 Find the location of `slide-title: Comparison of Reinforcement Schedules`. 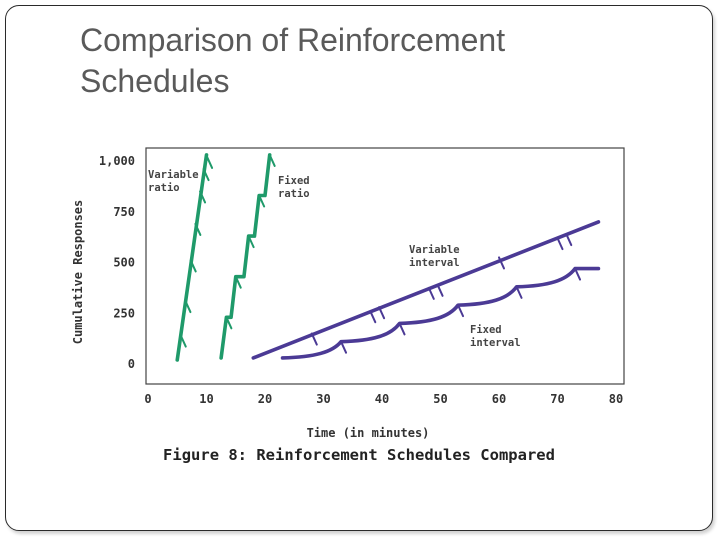

slide-title: Comparison of Reinforcement Schedules is located at coordinates (293, 60).